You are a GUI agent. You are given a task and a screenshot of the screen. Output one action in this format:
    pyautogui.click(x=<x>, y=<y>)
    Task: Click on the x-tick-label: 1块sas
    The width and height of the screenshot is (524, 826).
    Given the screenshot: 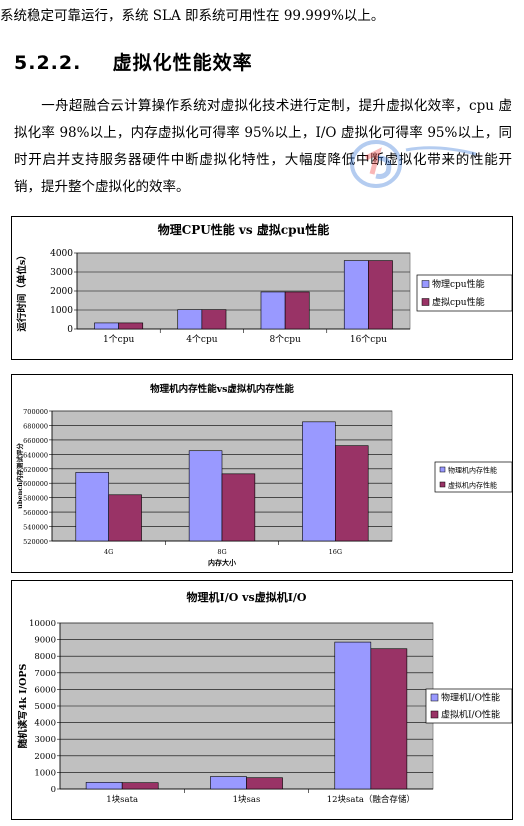 What is the action you would take?
    pyautogui.click(x=247, y=799)
    